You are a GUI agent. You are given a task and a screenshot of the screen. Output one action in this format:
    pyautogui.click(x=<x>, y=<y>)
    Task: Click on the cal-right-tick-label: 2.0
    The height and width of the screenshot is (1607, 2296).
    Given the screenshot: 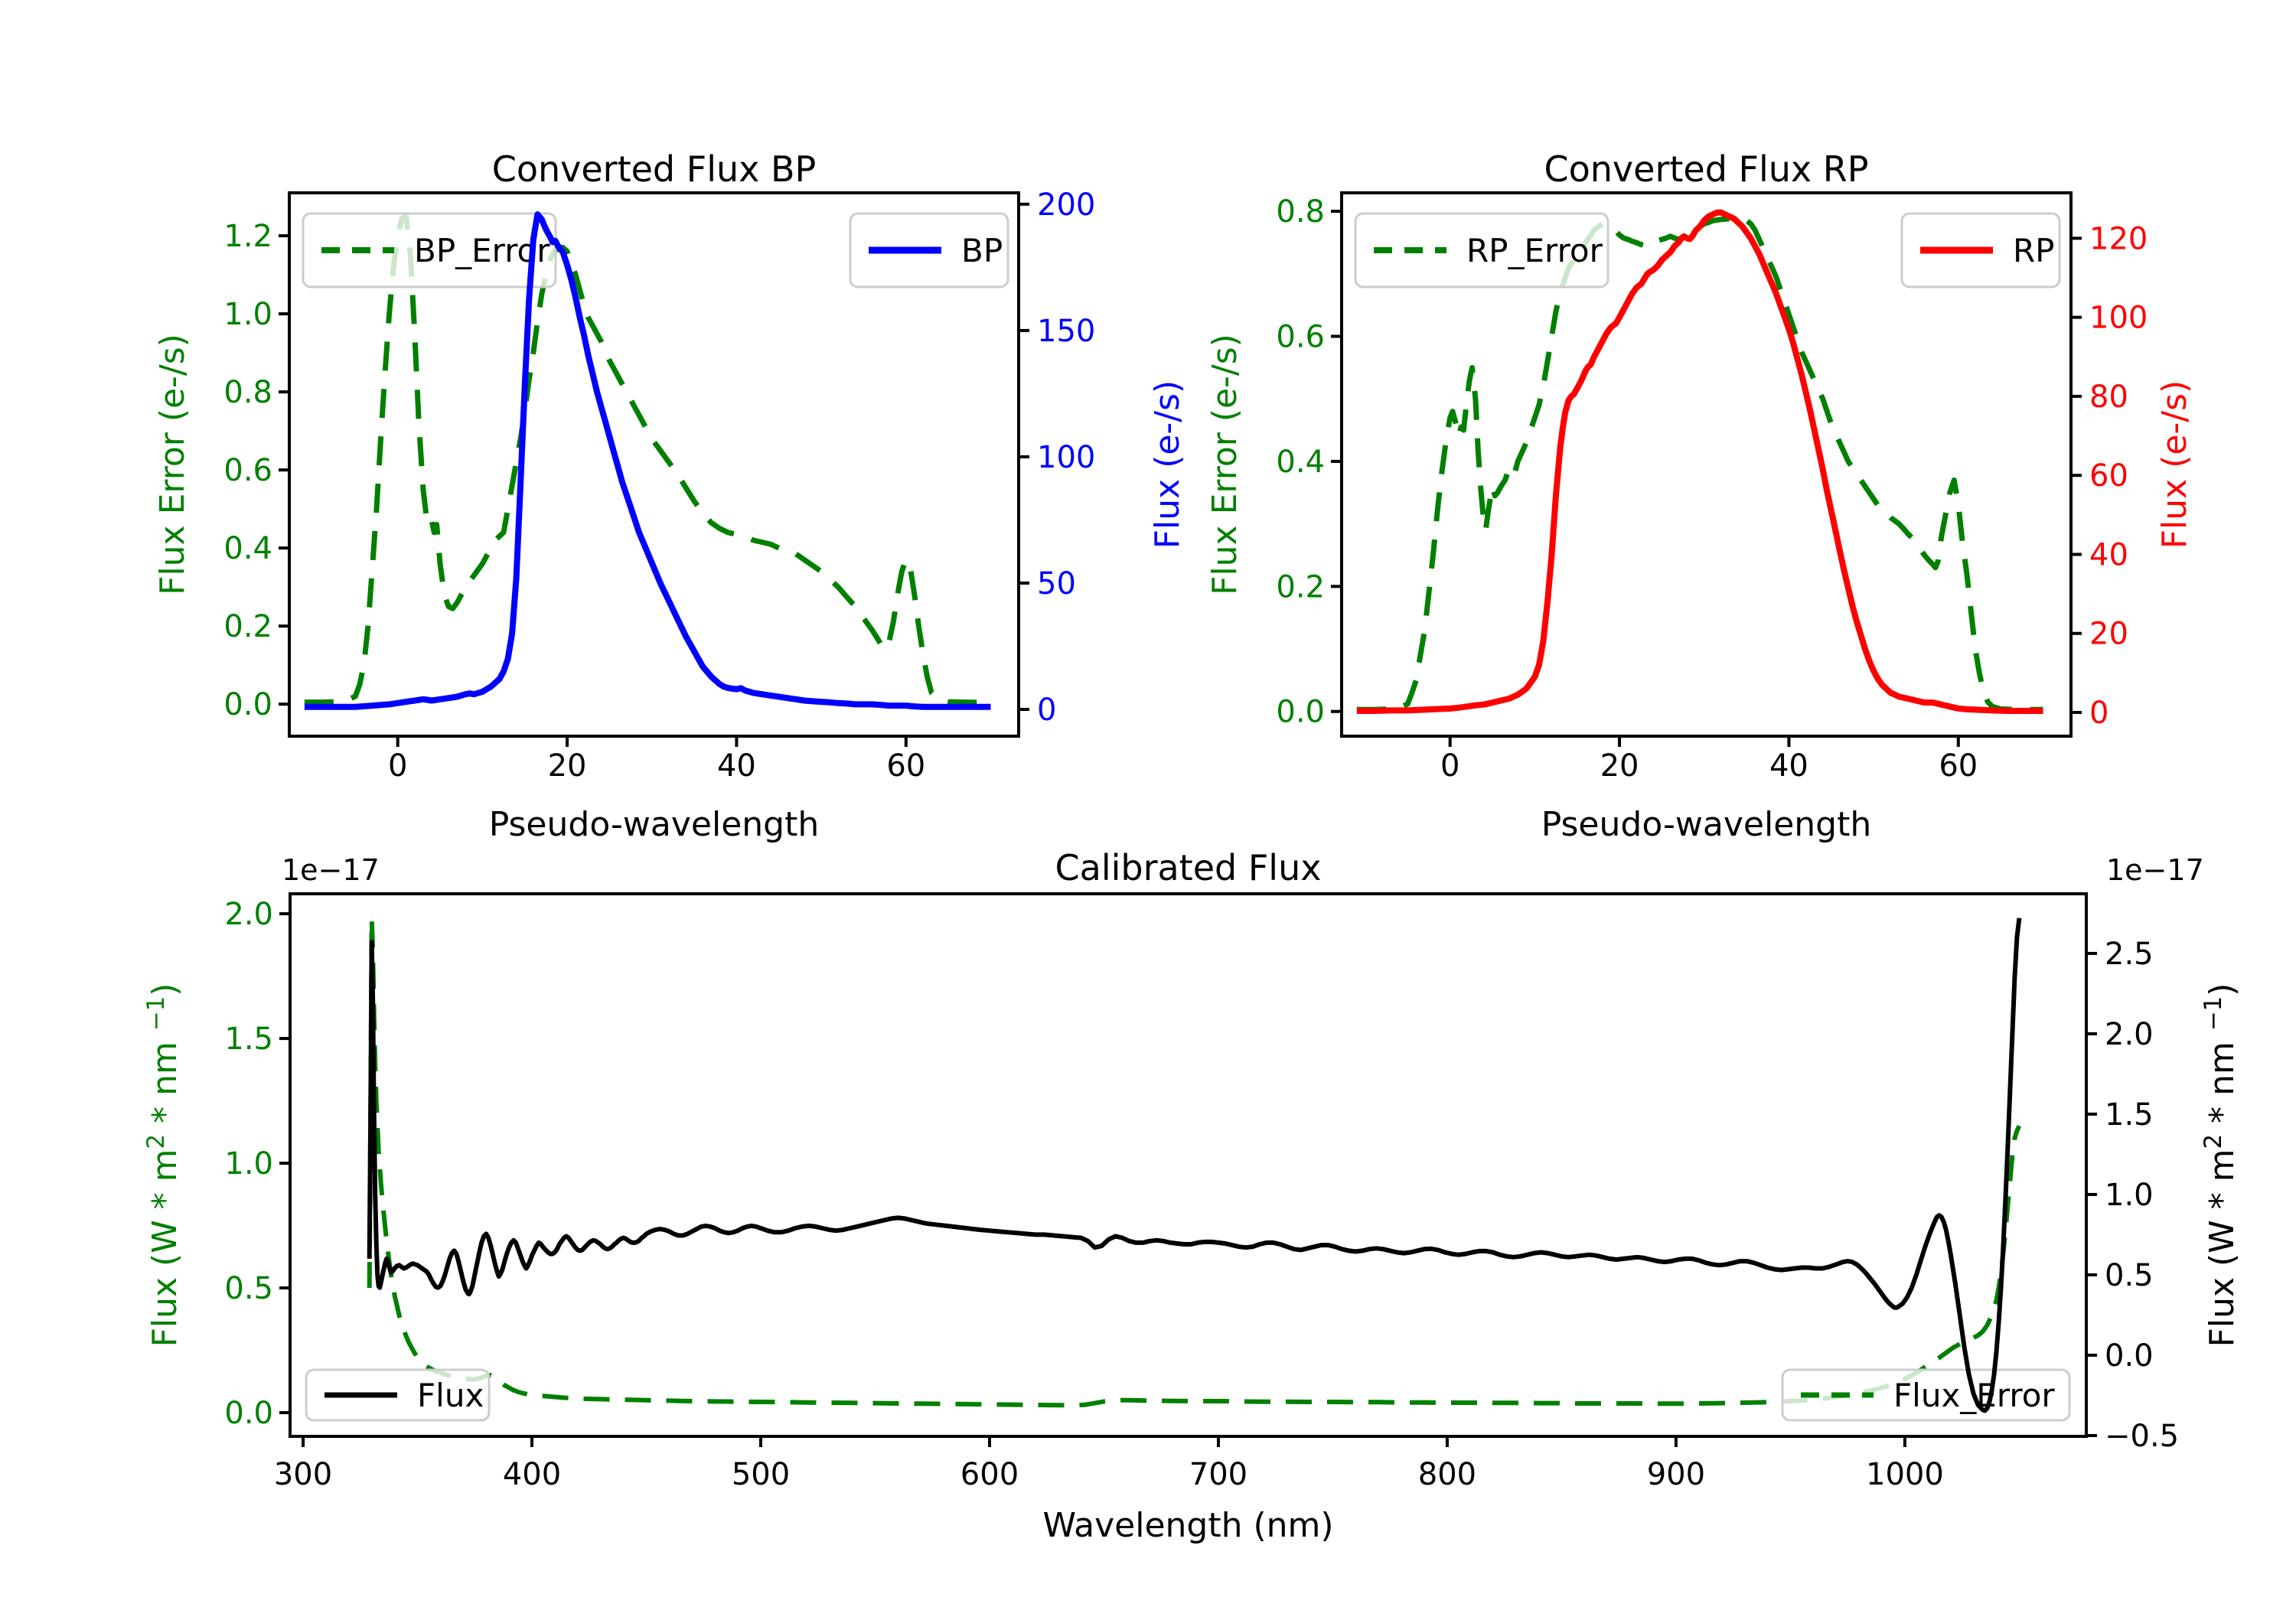 What is the action you would take?
    pyautogui.click(x=2129, y=1034)
    